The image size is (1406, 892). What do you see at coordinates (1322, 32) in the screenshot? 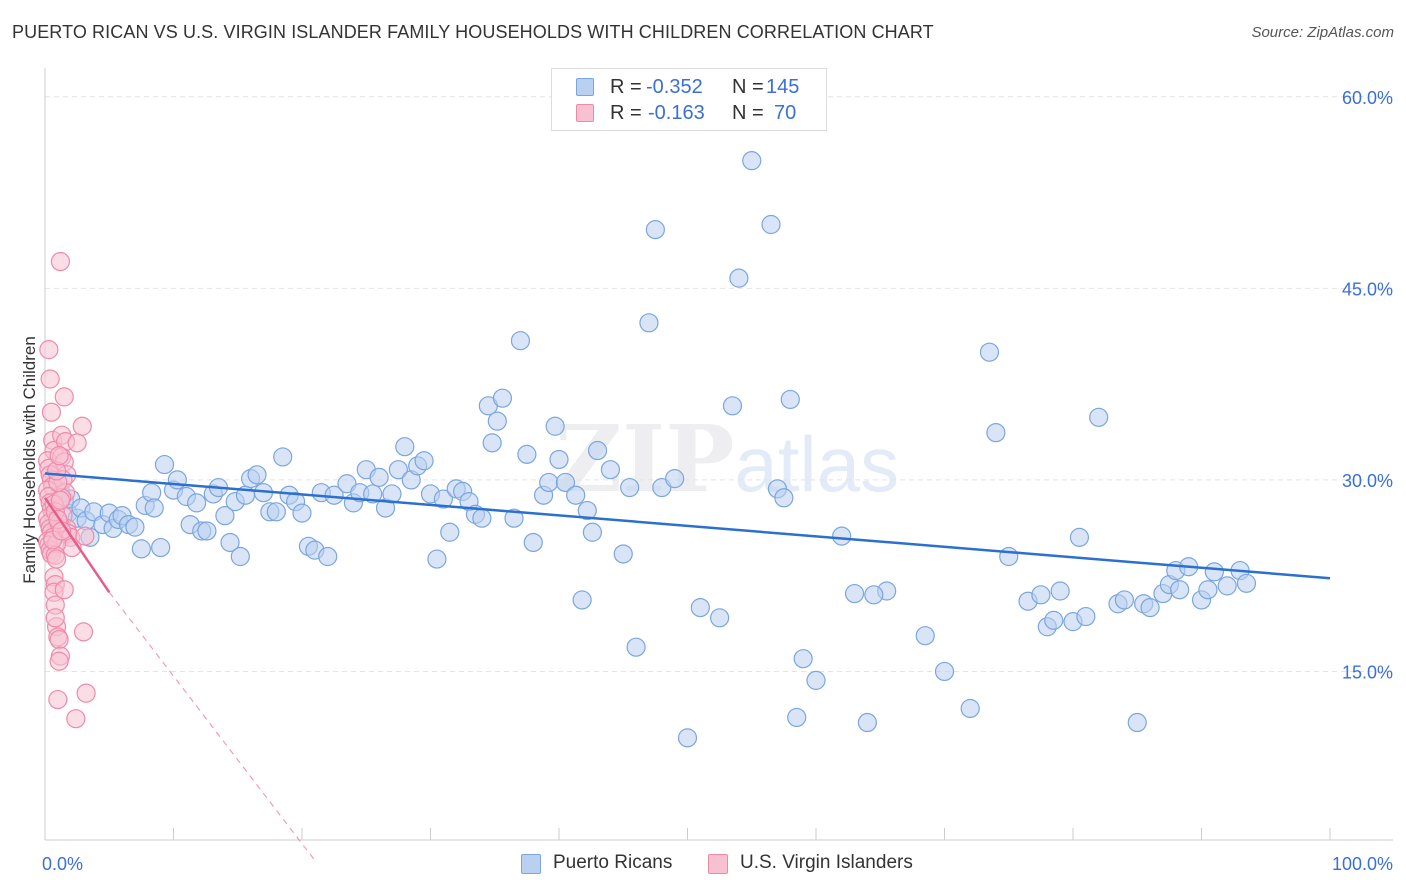
I see `source-label: Source: ZipAtlas.com` at bounding box center [1322, 32].